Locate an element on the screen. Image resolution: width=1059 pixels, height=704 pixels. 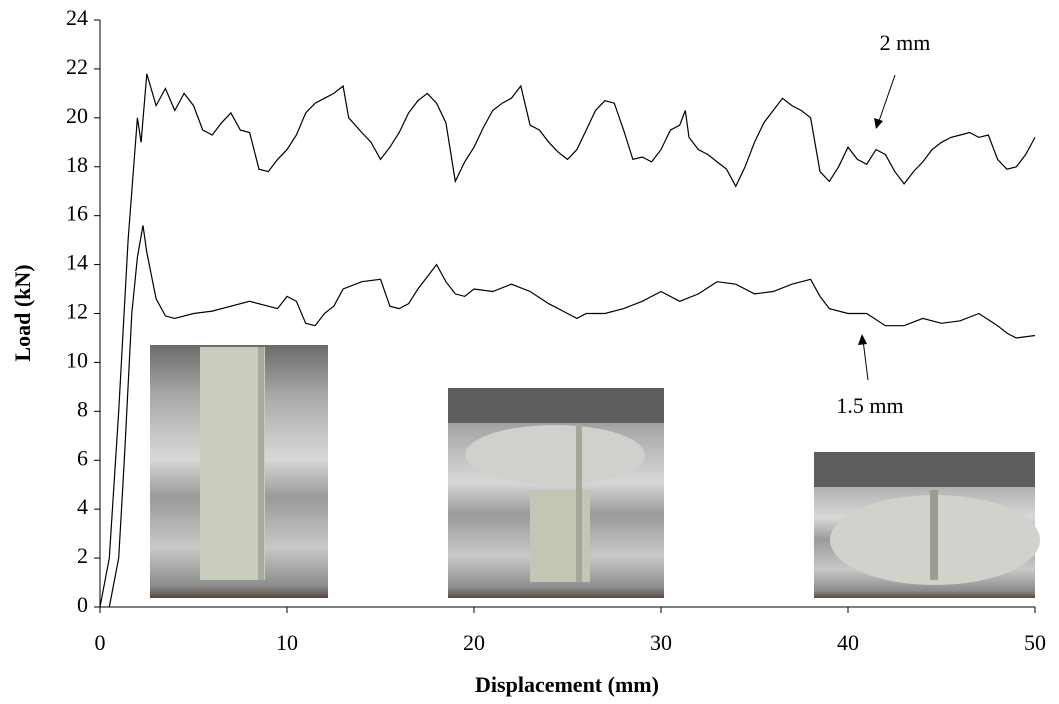
y-tick-label: 12 is located at coordinates (77, 311).